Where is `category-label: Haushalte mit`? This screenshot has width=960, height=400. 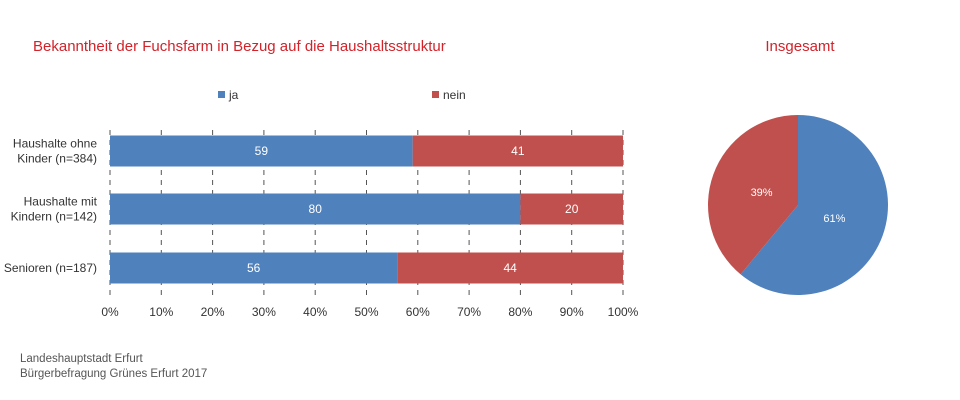 category-label: Haushalte mit is located at coordinates (61, 202).